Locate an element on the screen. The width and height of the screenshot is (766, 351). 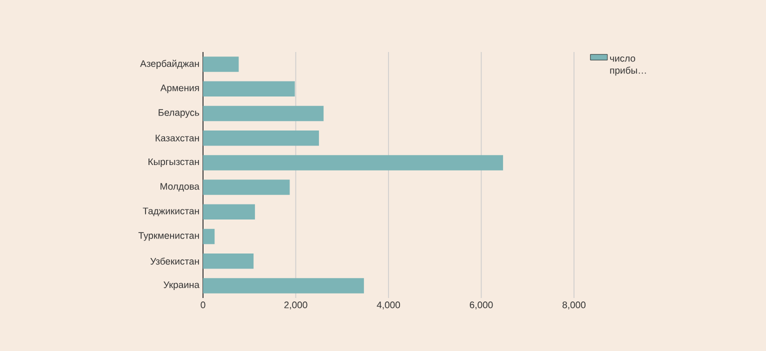
x-tick-label: 6,000 is located at coordinates (481, 306).